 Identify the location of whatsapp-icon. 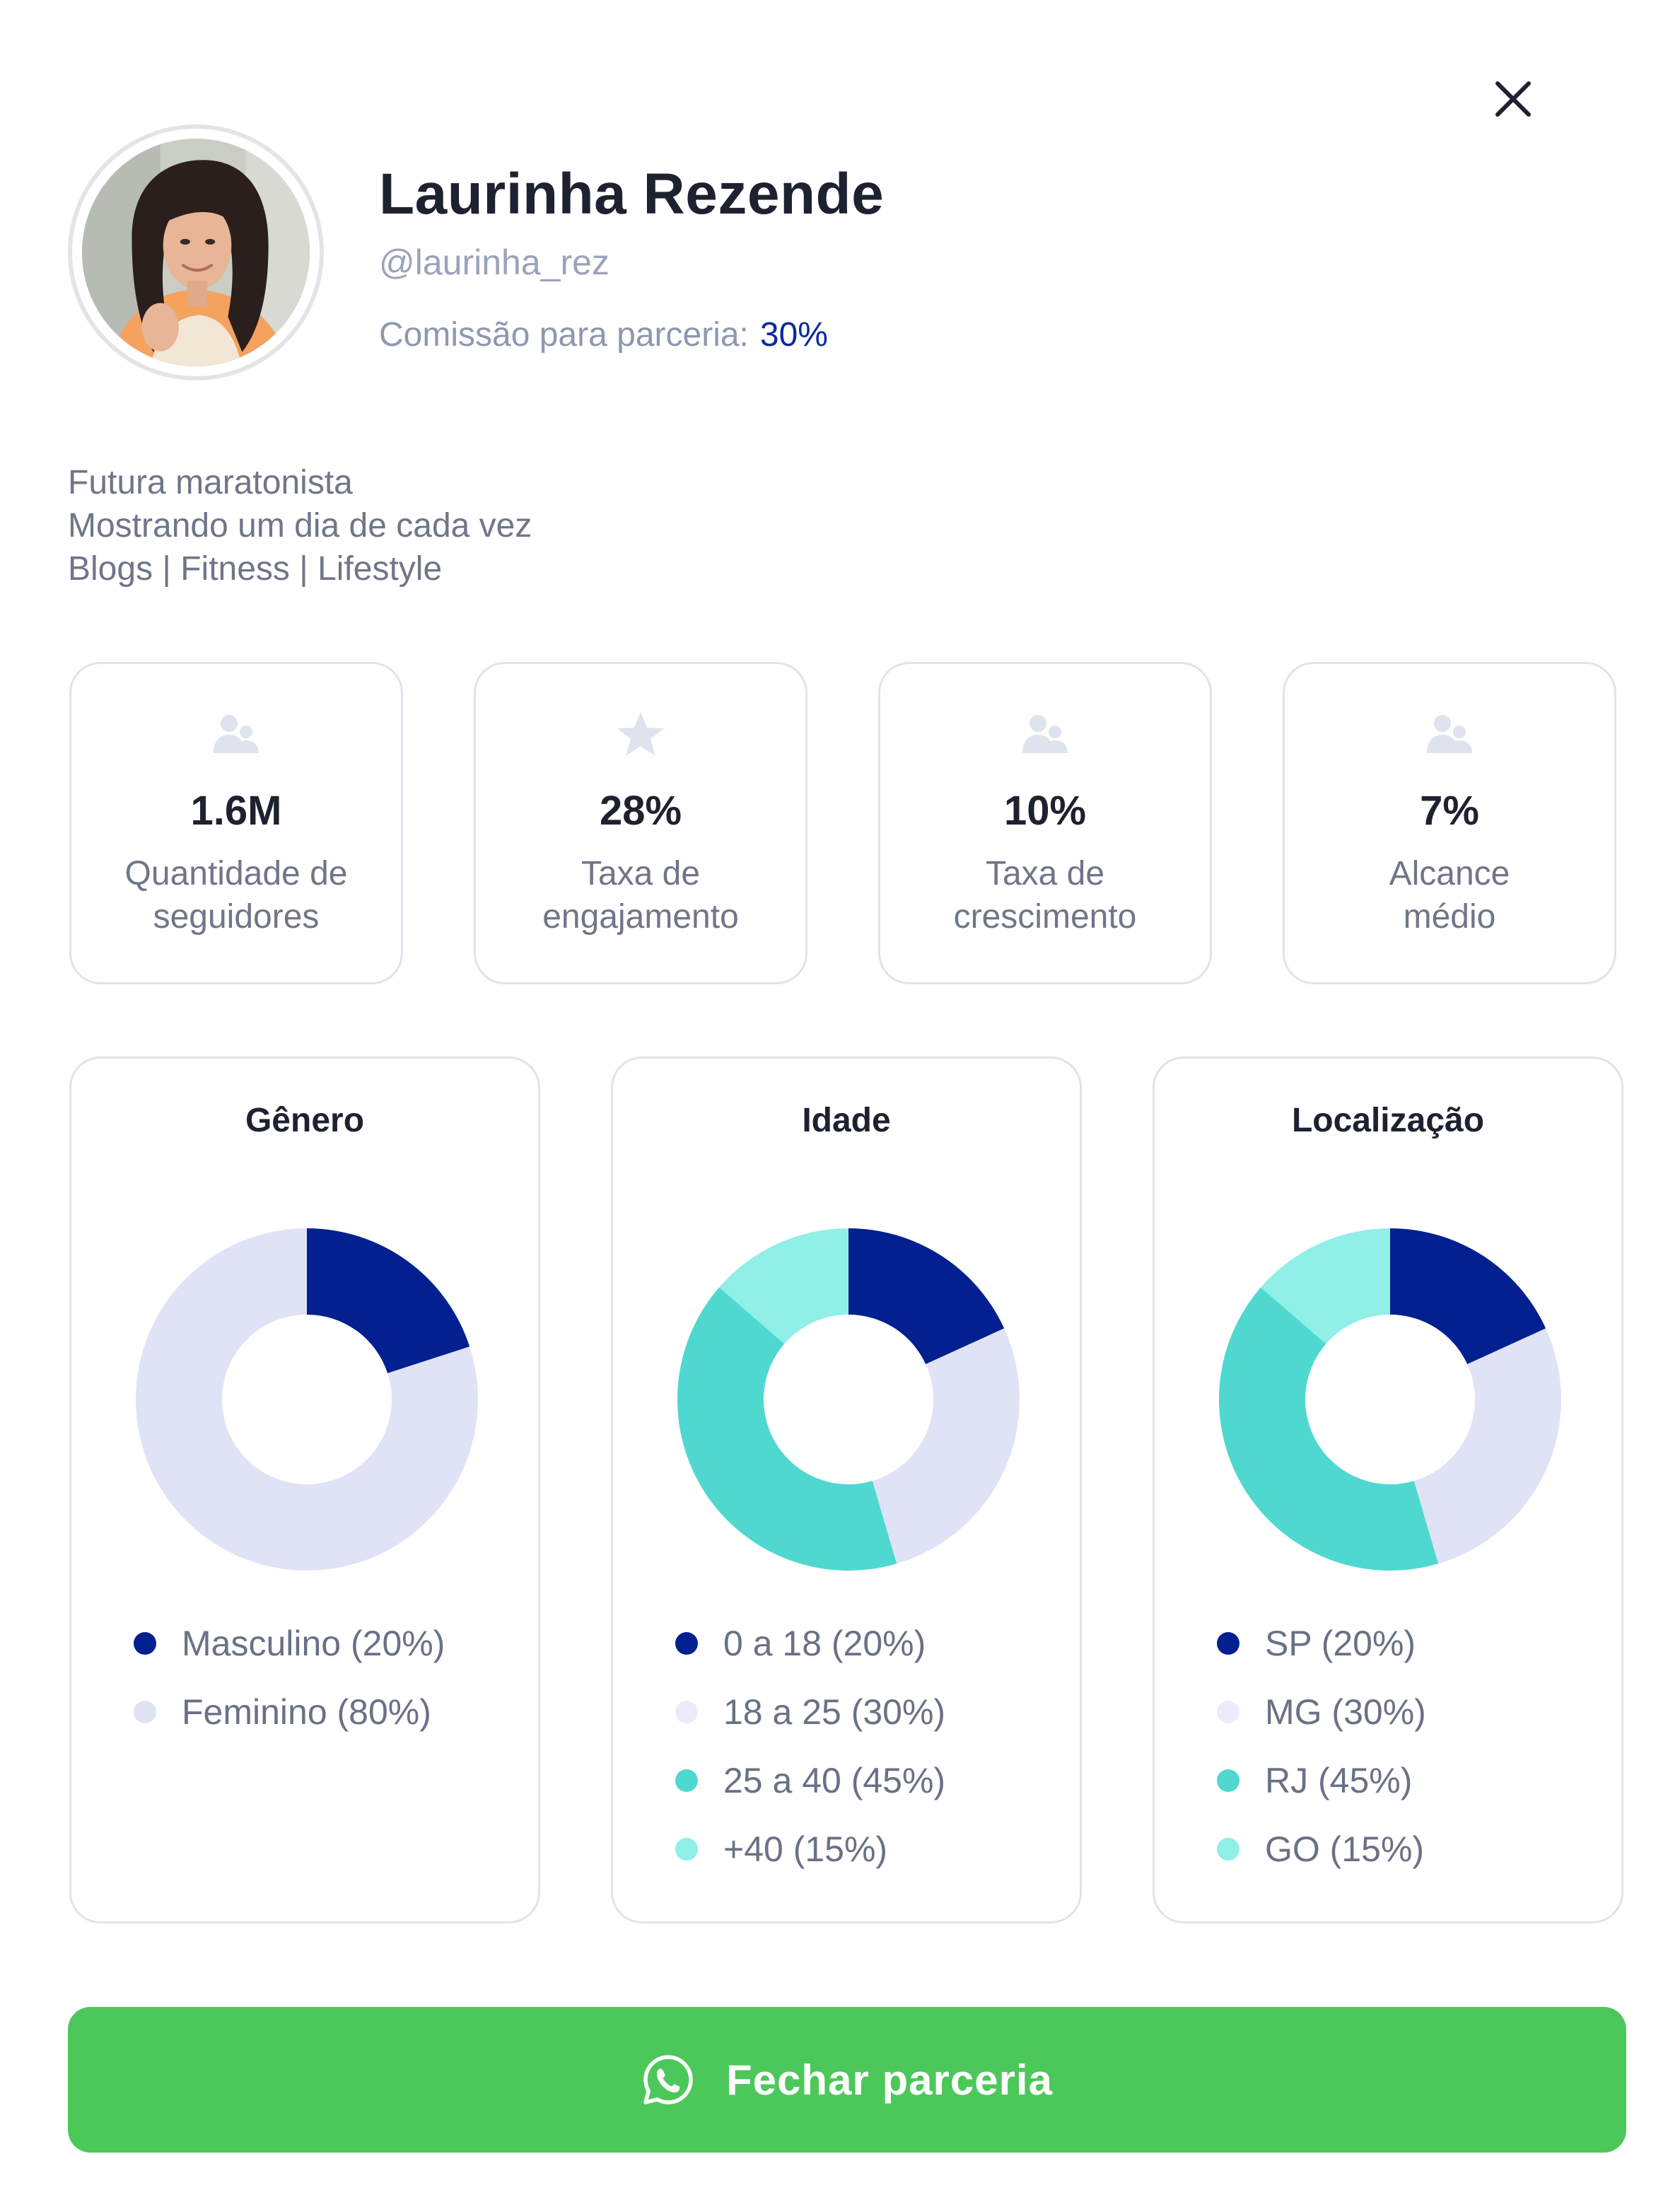
(668, 2079).